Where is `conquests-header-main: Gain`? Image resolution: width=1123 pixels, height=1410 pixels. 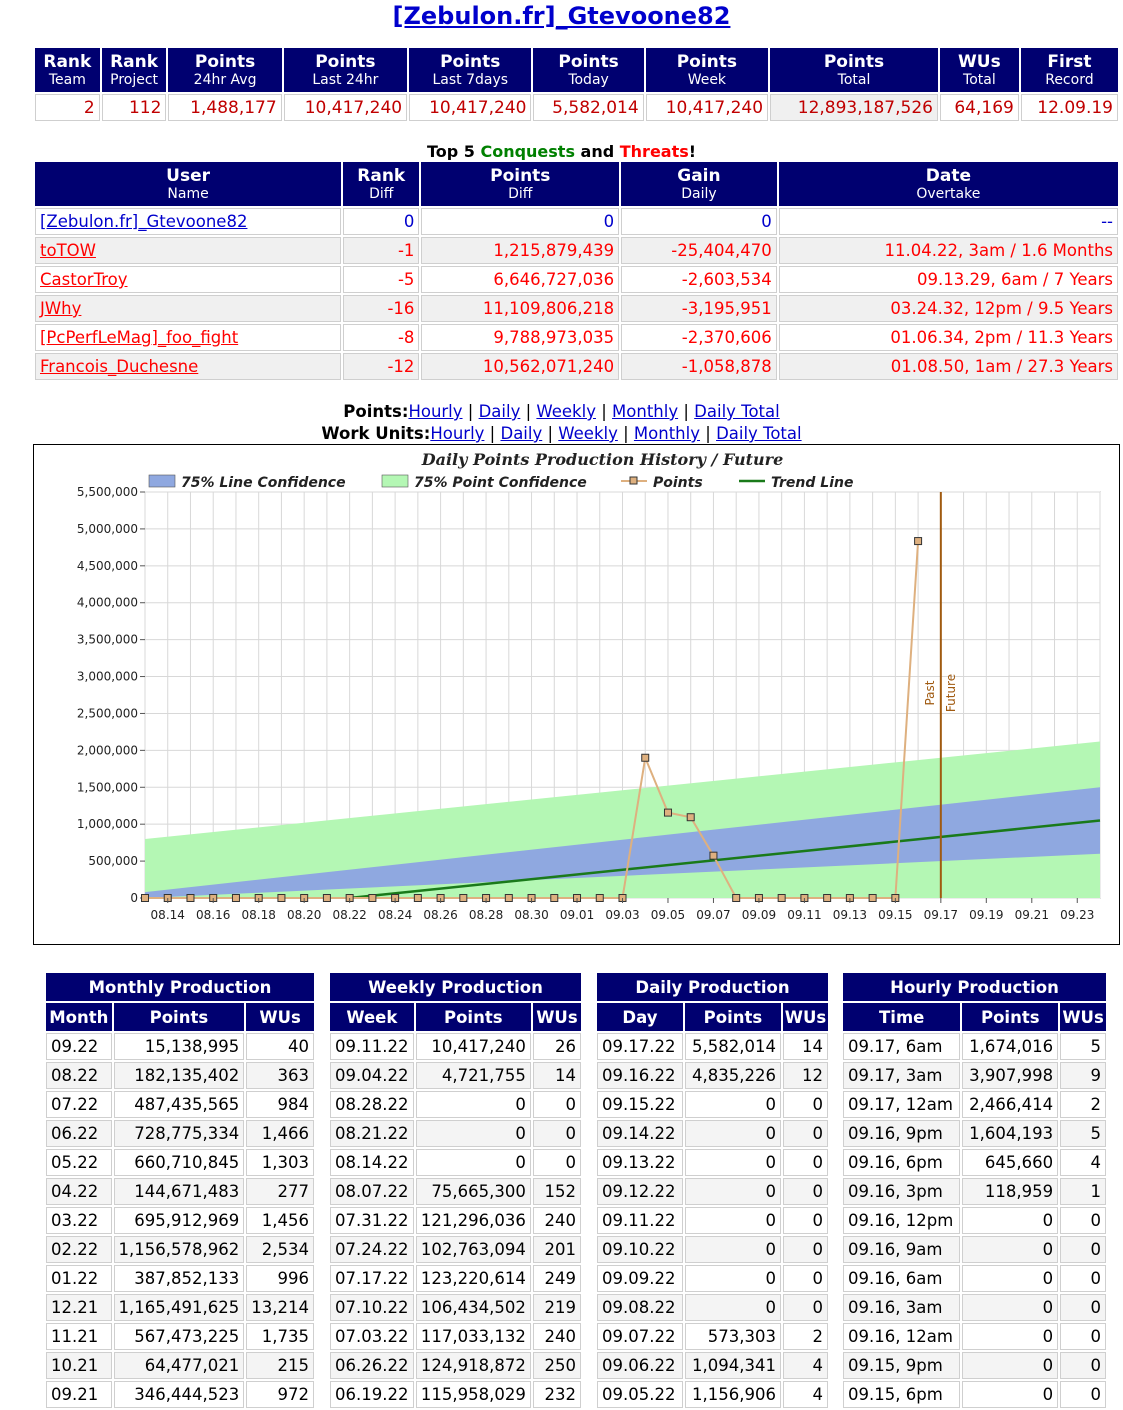
conquests-header-main: Gain is located at coordinates (699, 175).